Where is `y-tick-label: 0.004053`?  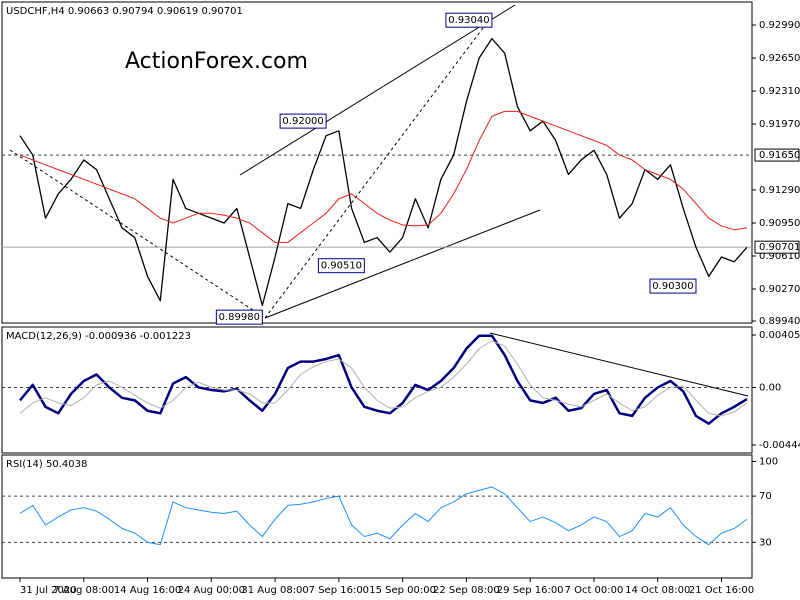
y-tick-label: 0.004053 is located at coordinates (779, 335).